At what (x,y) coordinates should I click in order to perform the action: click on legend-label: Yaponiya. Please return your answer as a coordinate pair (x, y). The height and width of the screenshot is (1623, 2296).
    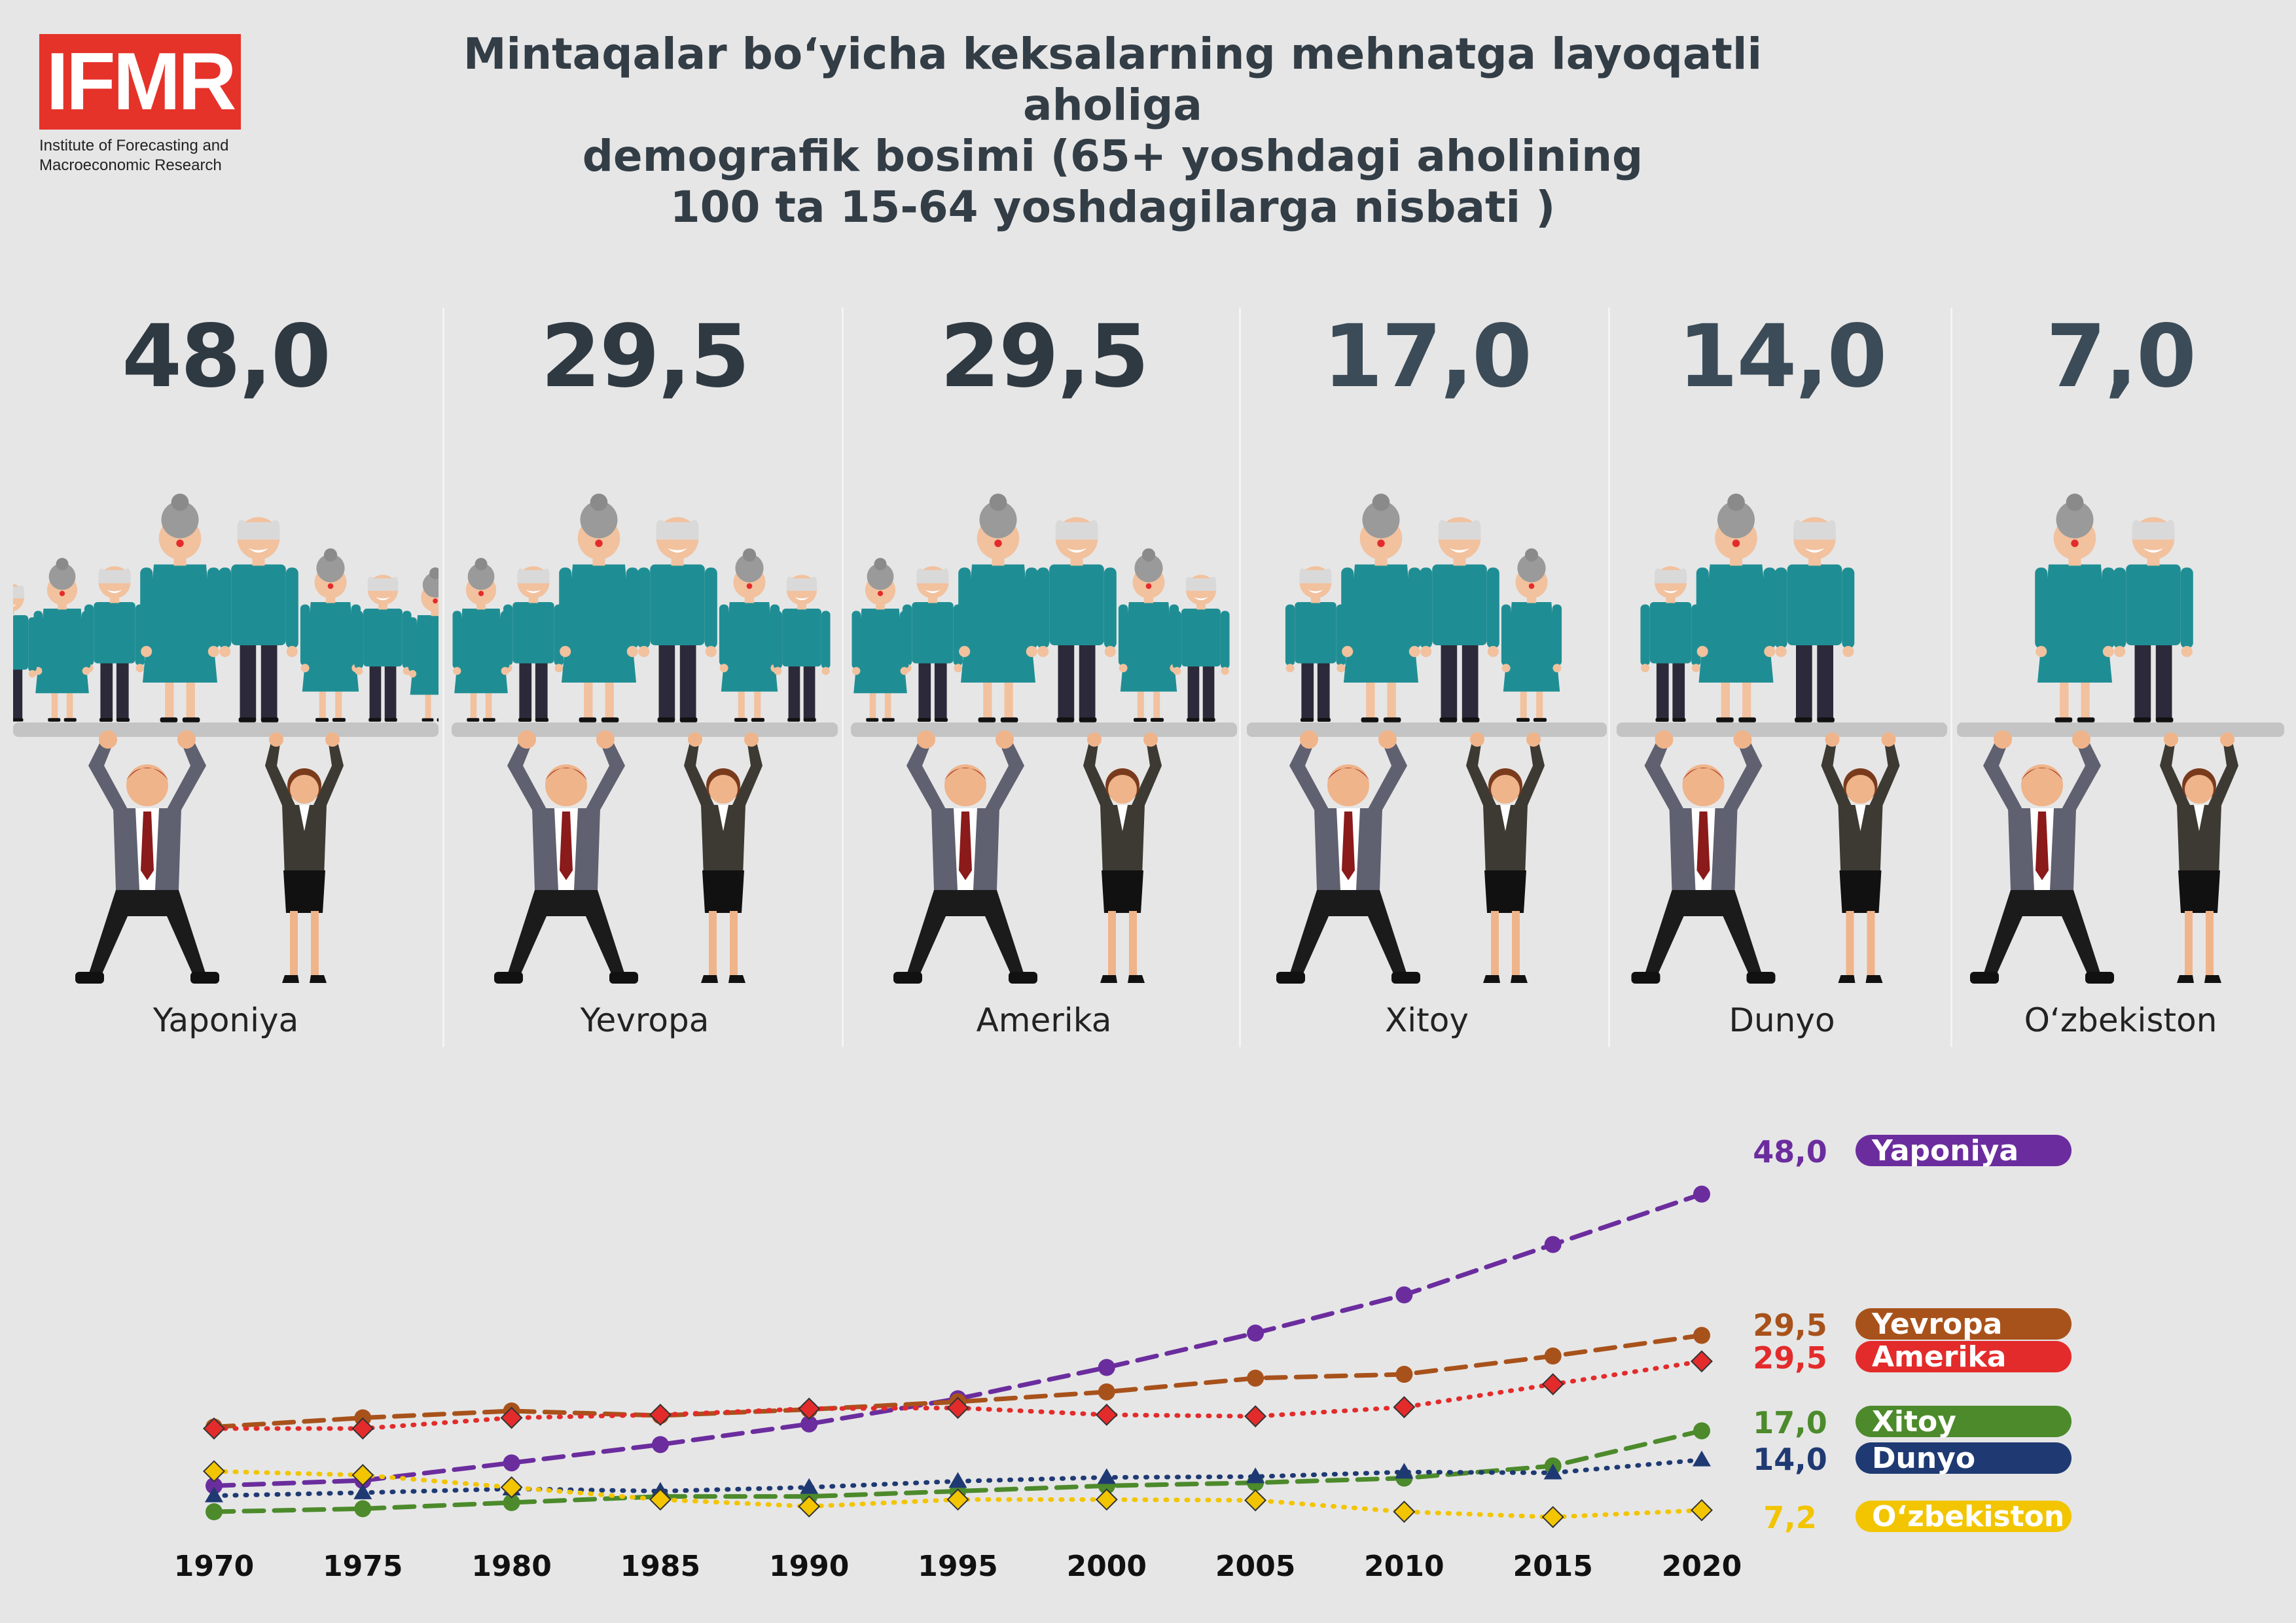
    Looking at the image, I should click on (1944, 1151).